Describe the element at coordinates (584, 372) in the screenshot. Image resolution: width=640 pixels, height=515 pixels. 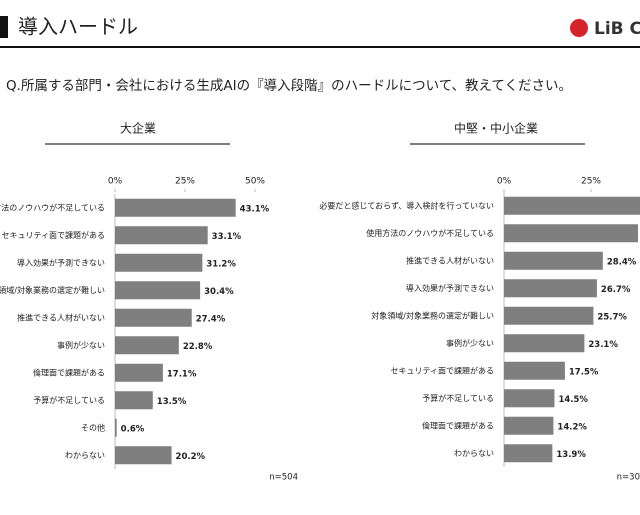
I see `value-label: 17.5%` at that location.